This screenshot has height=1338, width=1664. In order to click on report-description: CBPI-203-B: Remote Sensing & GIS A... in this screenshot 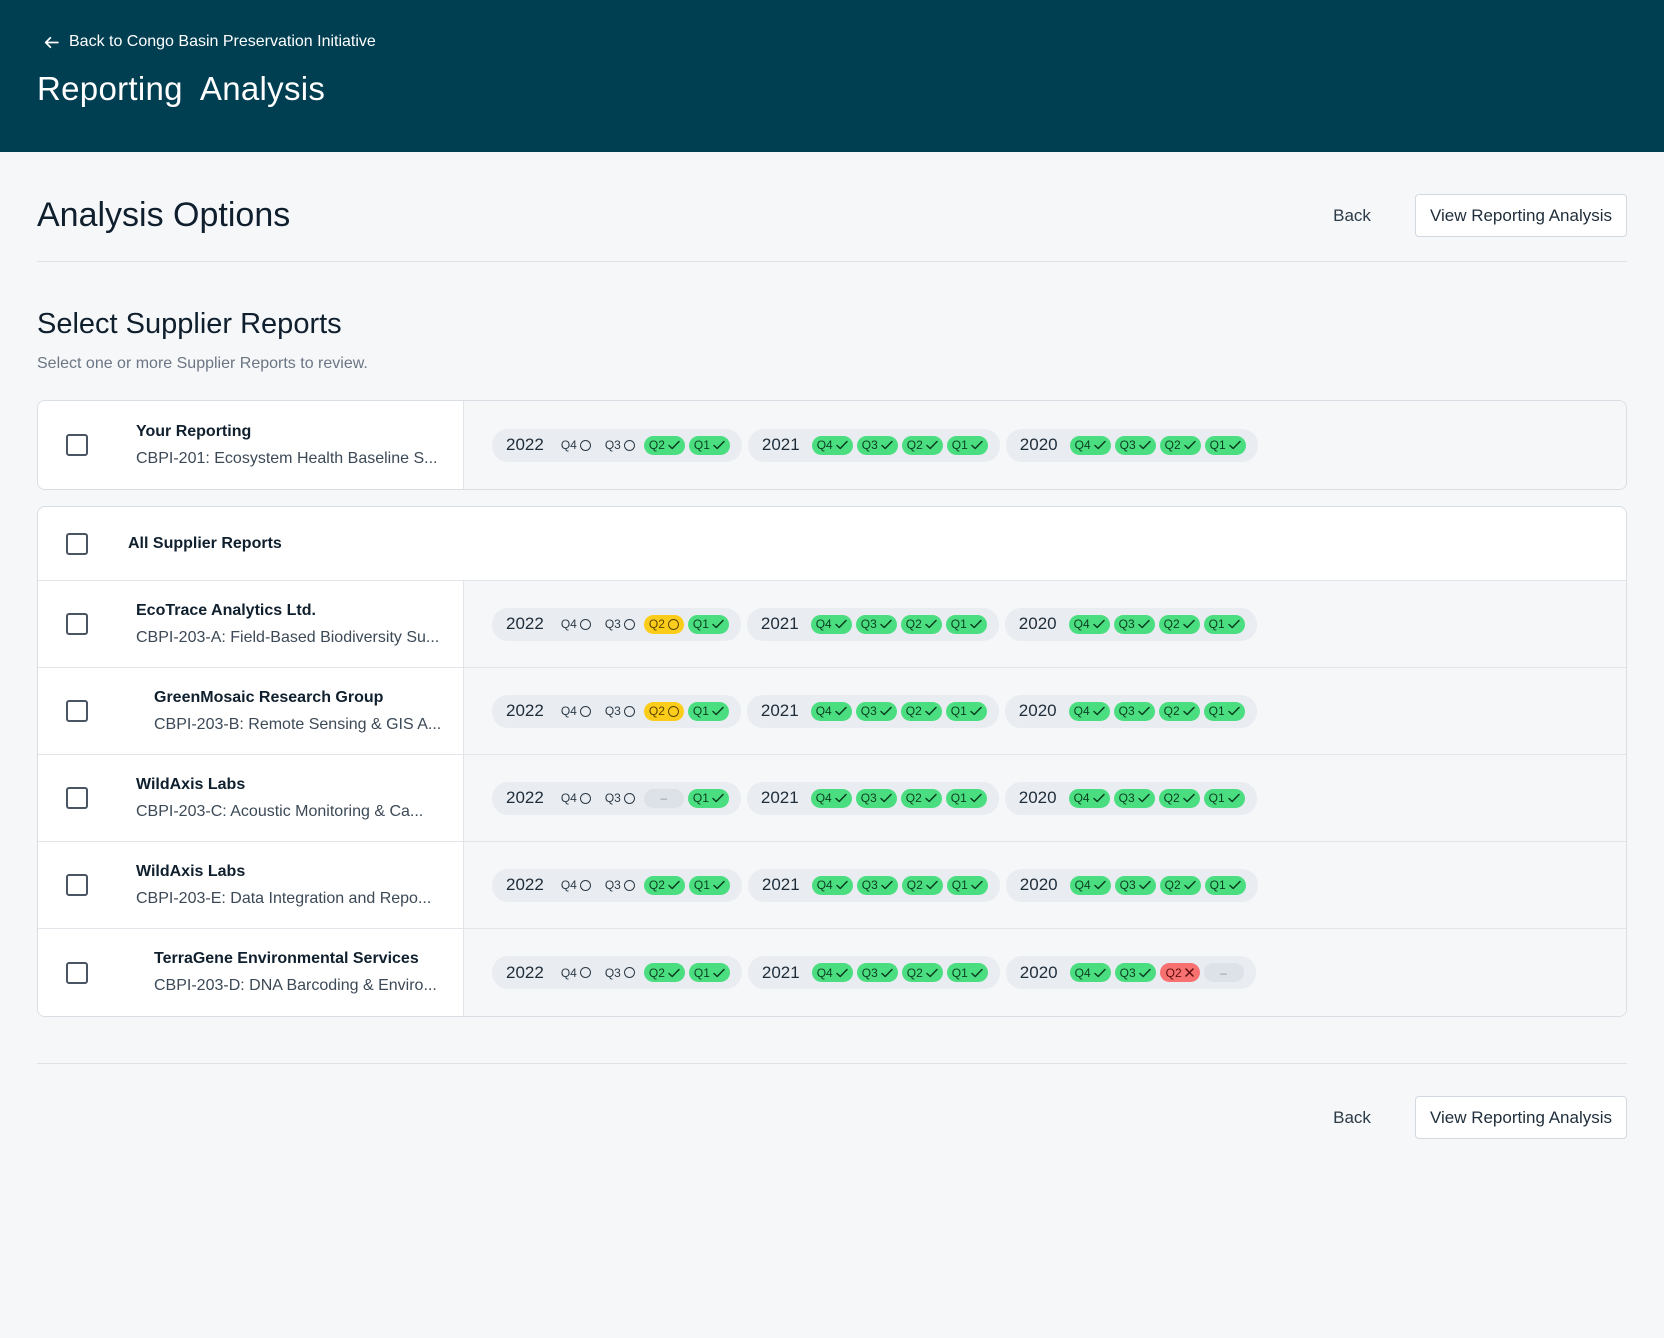, I will do `click(298, 724)`.